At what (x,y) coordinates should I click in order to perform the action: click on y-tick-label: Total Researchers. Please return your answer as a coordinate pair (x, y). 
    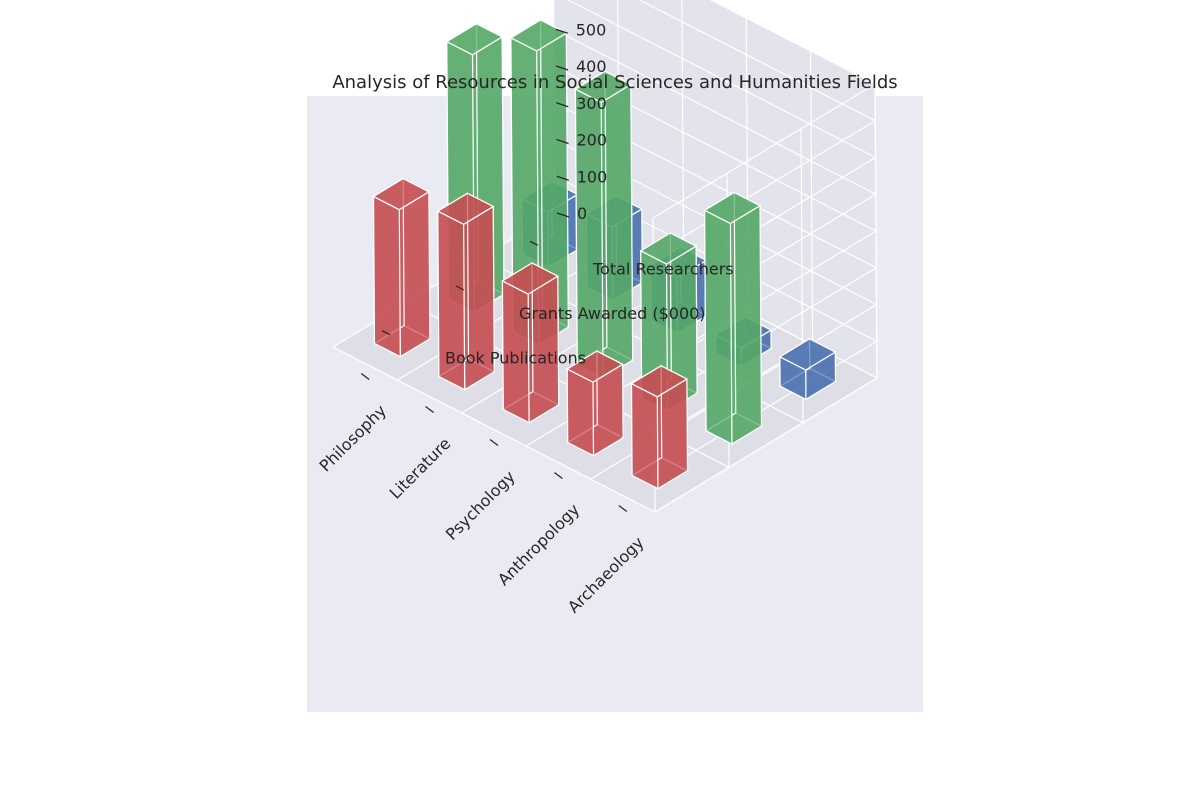
    Looking at the image, I should click on (663, 268).